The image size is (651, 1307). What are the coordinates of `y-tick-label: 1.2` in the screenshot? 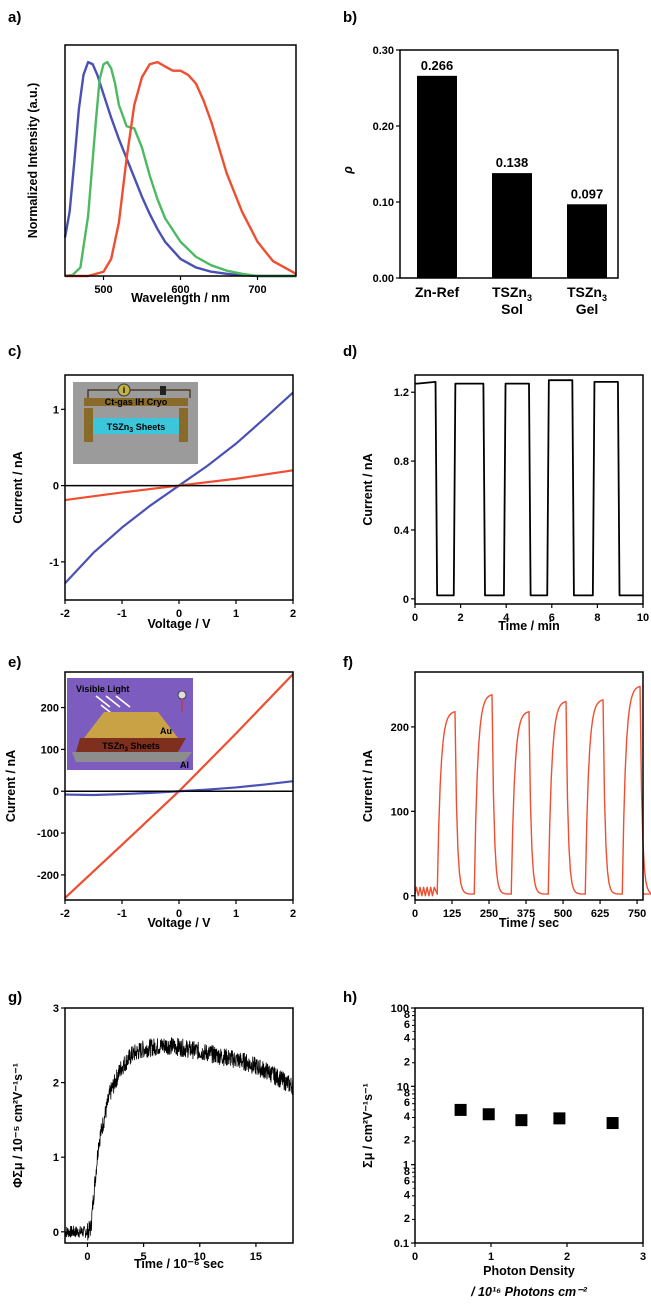 It's located at (401, 393).